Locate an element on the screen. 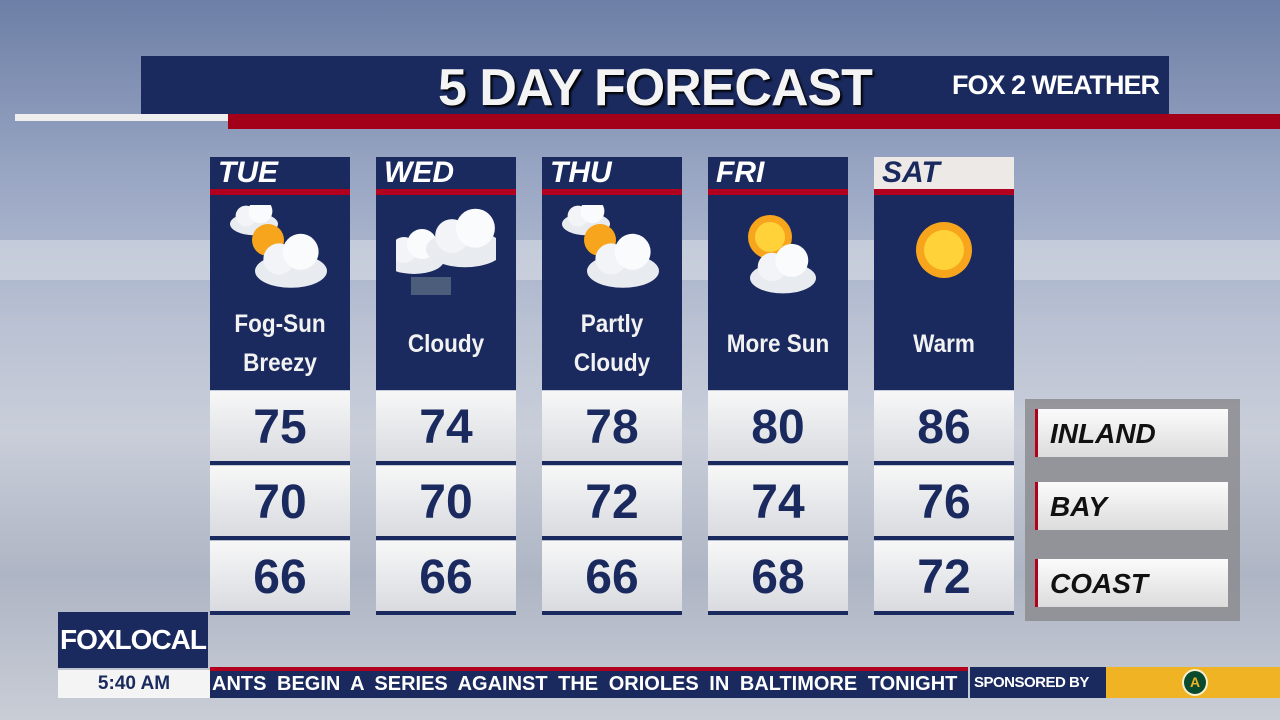 Image resolution: width=1280 pixels, height=720 pixels. condition-line: Breezy is located at coordinates (280, 363).